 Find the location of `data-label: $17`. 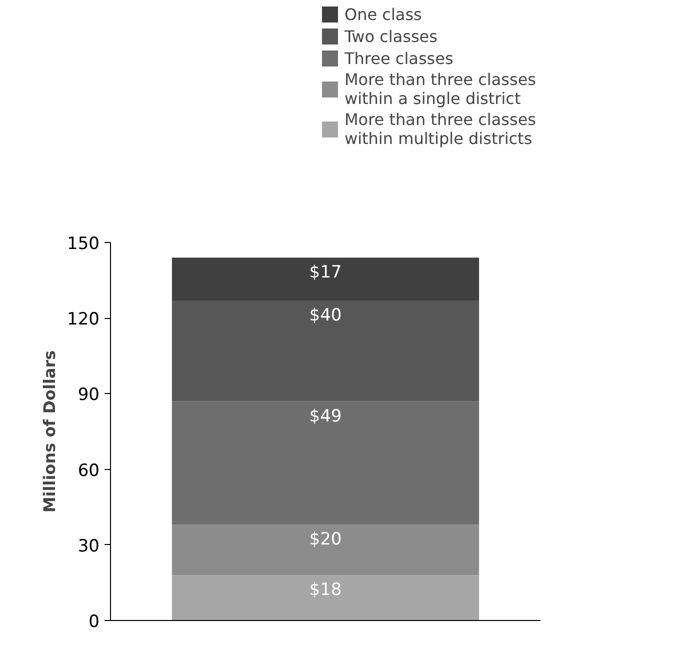

data-label: $17 is located at coordinates (325, 272).